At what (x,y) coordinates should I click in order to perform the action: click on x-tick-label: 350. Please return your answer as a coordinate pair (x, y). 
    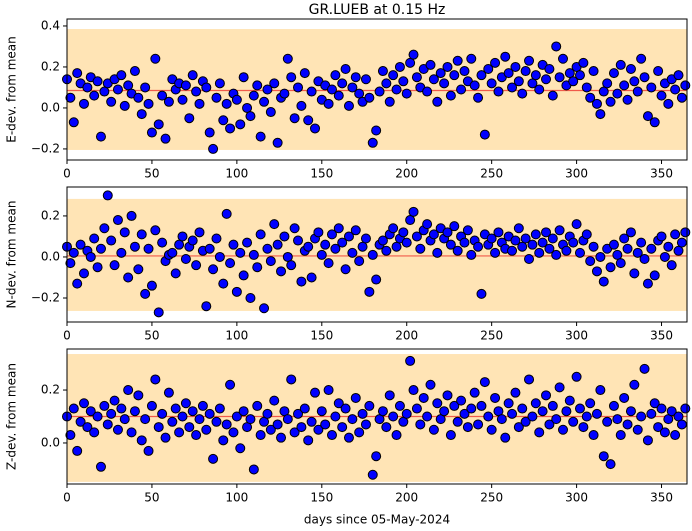
    Looking at the image, I should click on (661, 336).